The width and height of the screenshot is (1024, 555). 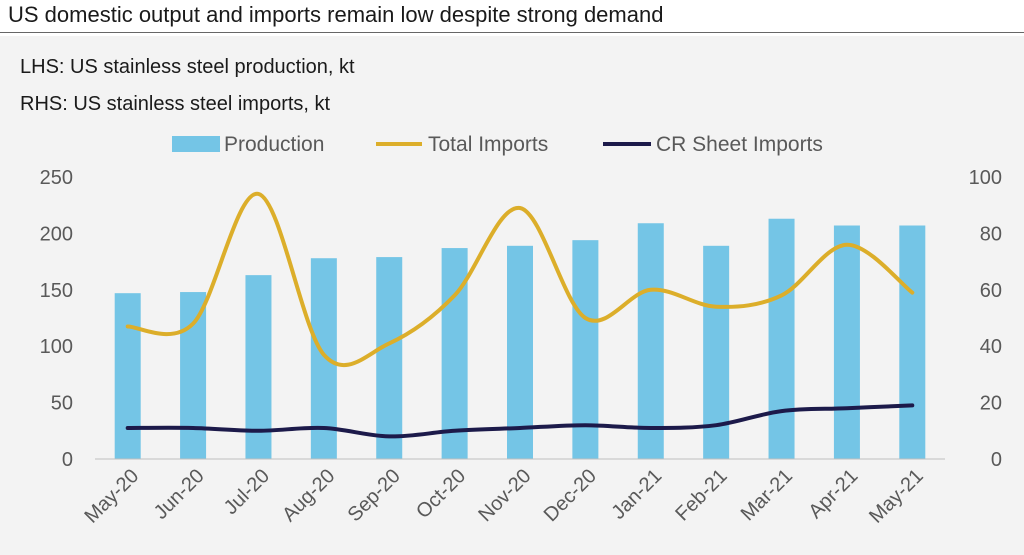 I want to click on x-axis-label: Mar-21, so click(x=767, y=495).